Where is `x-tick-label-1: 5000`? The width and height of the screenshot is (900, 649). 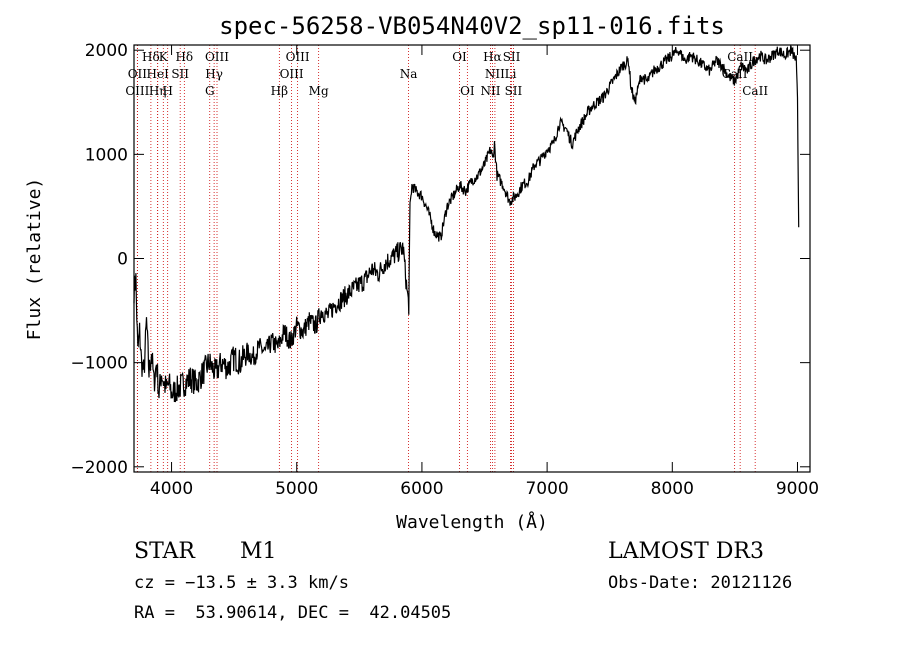 x-tick-label-1: 5000 is located at coordinates (296, 489).